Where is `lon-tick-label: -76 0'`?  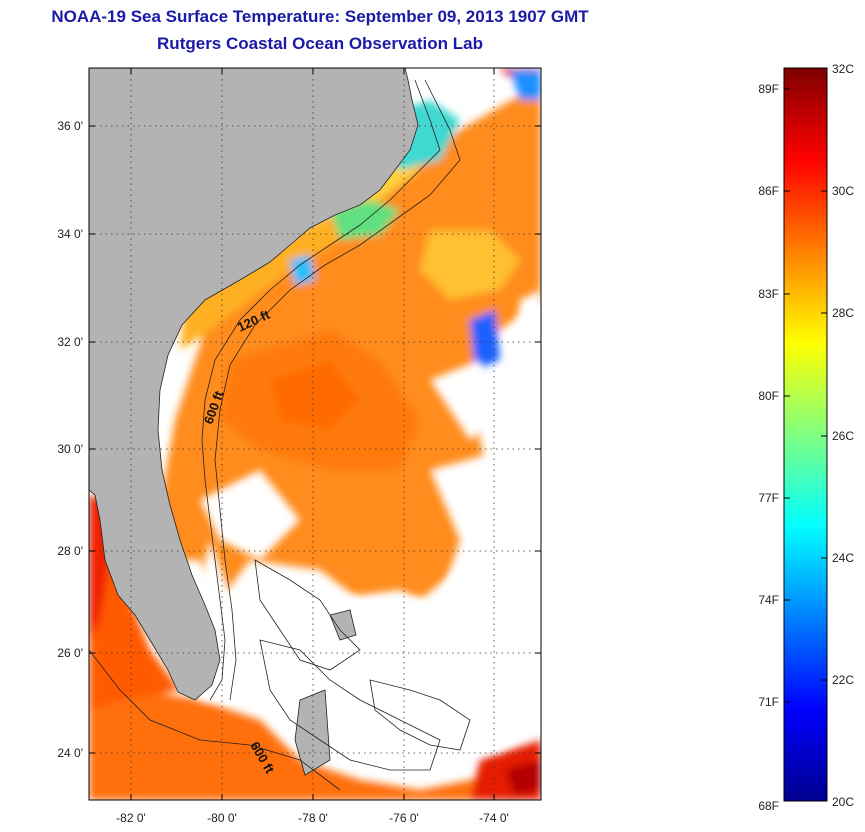 lon-tick-label: -76 0' is located at coordinates (404, 818).